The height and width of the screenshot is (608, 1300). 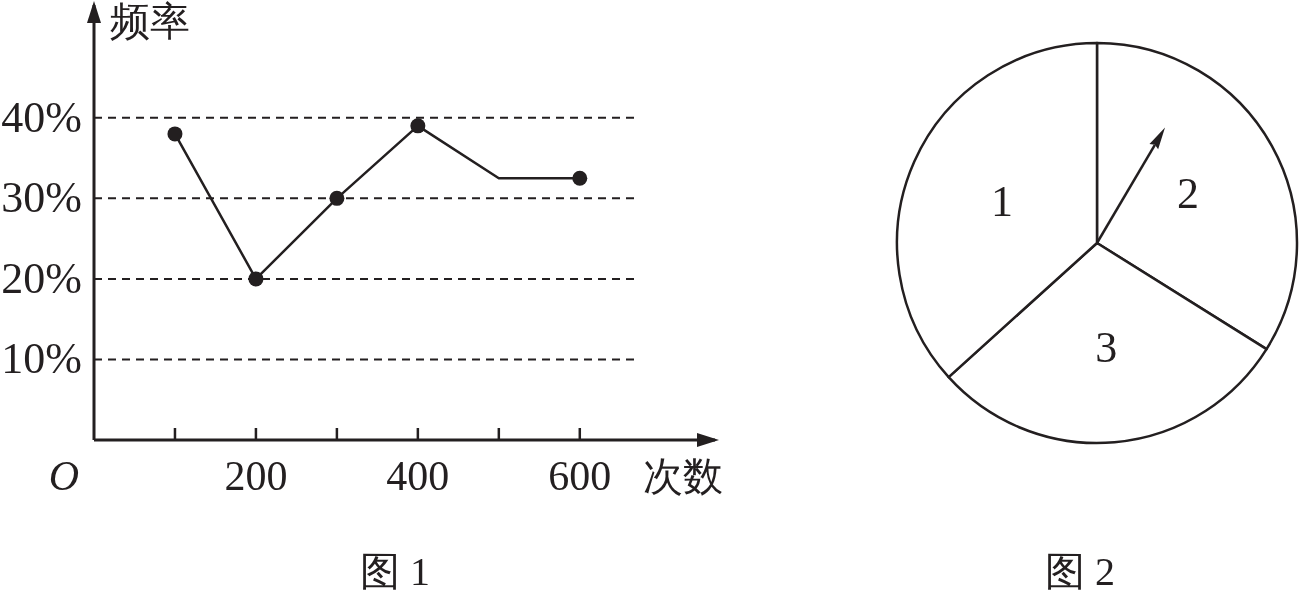 What do you see at coordinates (1001, 201) in the screenshot?
I see `slice-label: 1` at bounding box center [1001, 201].